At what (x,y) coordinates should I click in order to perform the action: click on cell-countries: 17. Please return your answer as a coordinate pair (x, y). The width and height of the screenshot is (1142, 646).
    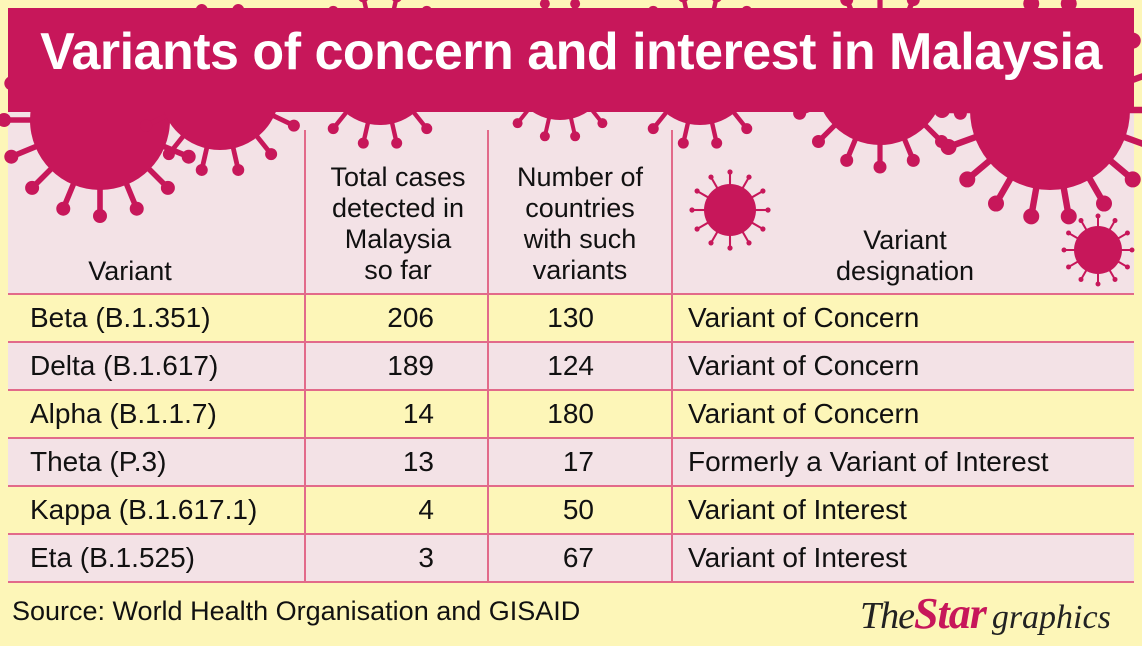
    Looking at the image, I should click on (578, 461).